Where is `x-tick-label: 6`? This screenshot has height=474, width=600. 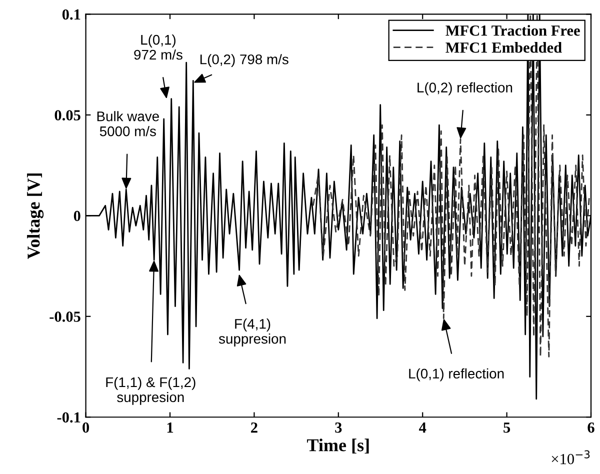 x-tick-label: 6 is located at coordinates (591, 427).